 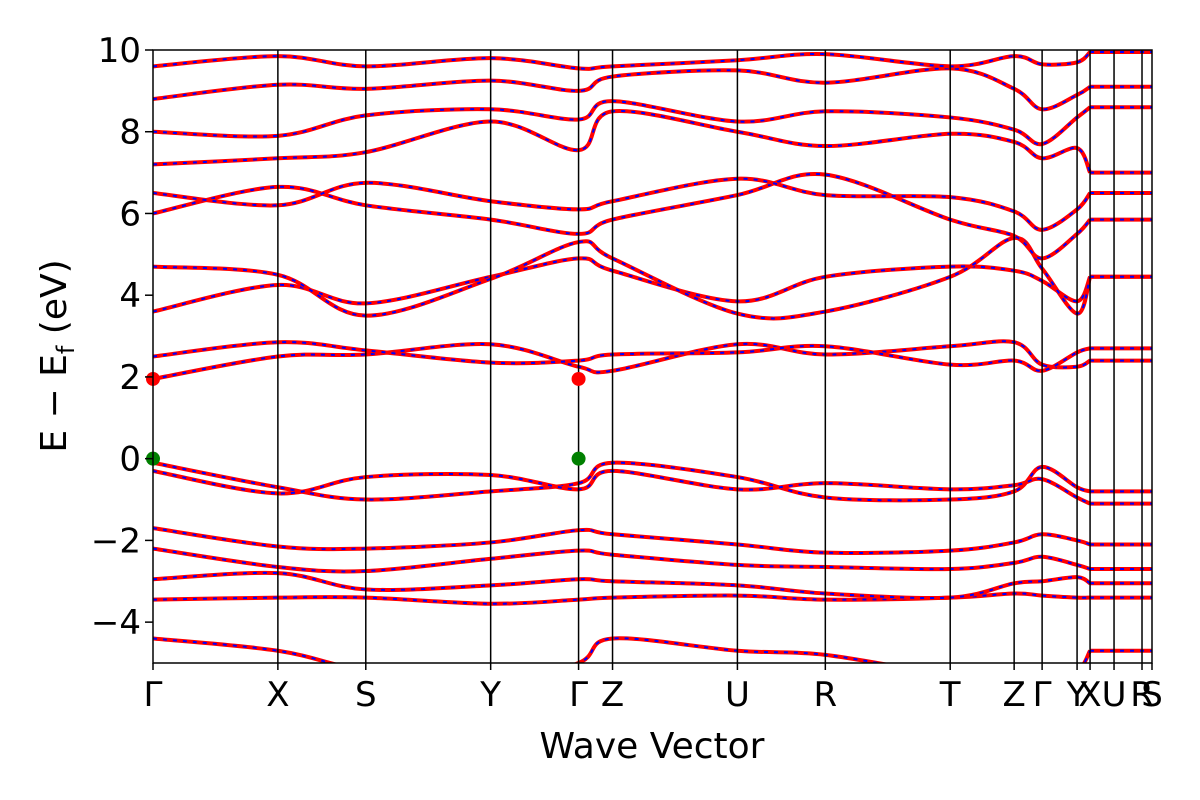 I want to click on x-axis: Γ X S Y Γ Z U R T Z Γ YX U RS, so click(x=653, y=689).